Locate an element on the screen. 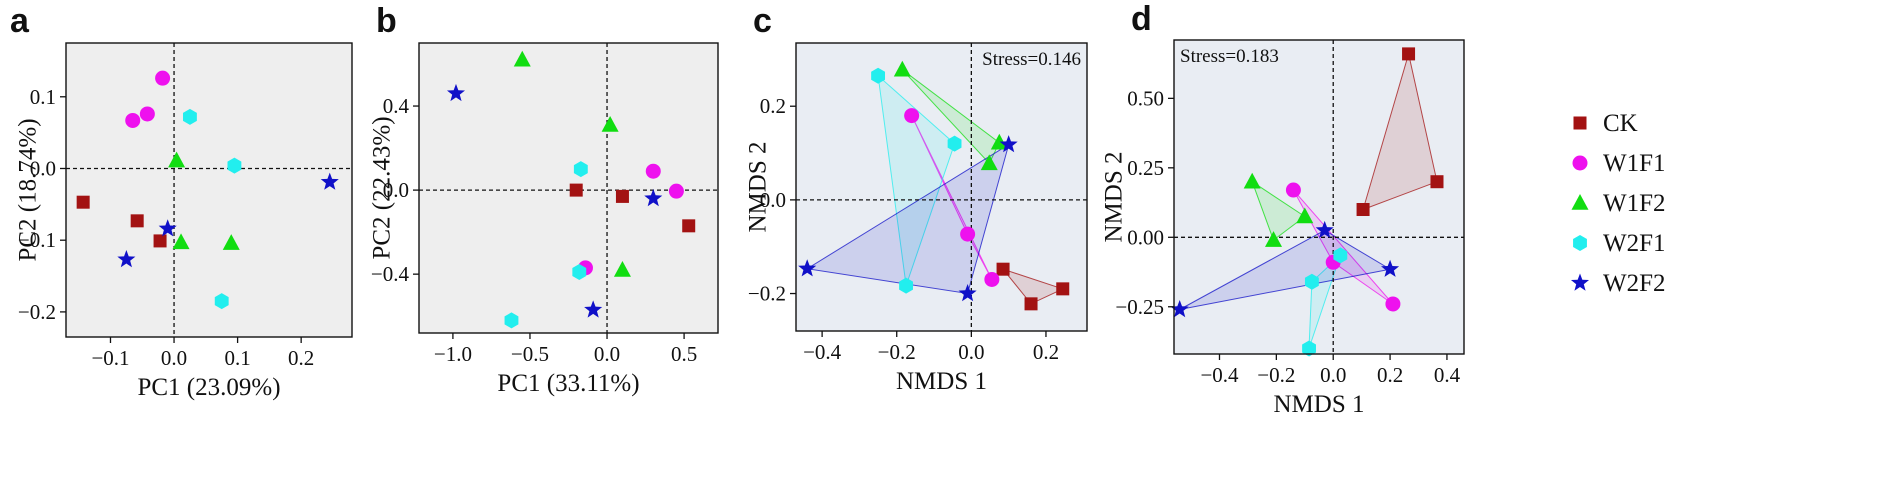 The height and width of the screenshot is (478, 1902). legend: CK W1F1 W1F2 W2F1 W2F2 is located at coordinates (1618, 203).